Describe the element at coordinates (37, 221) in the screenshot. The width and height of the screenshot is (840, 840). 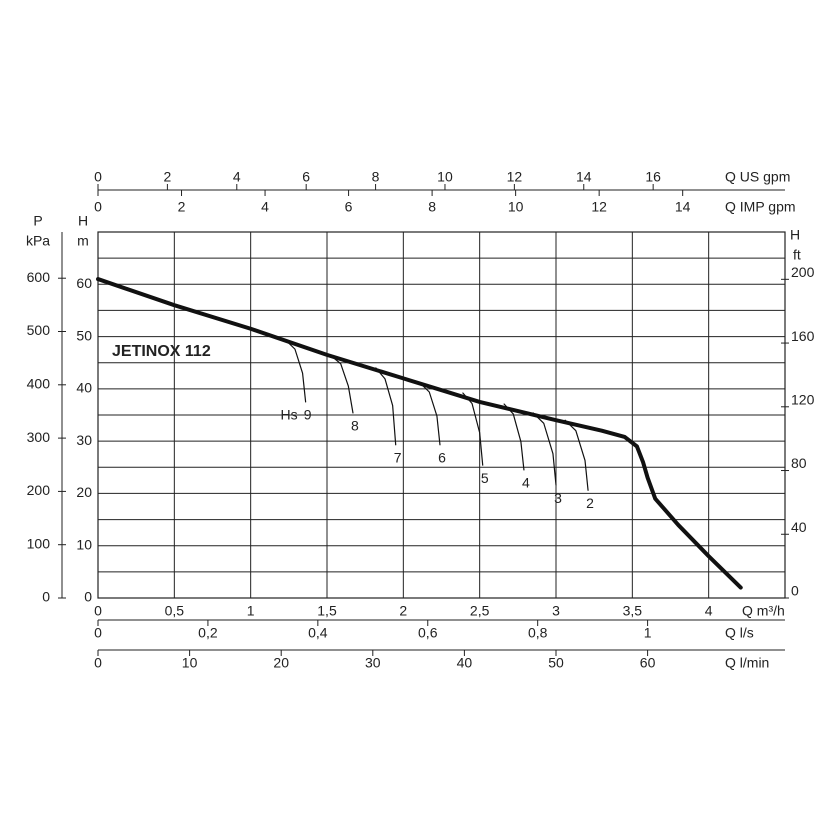
I see `axis-label: P` at that location.